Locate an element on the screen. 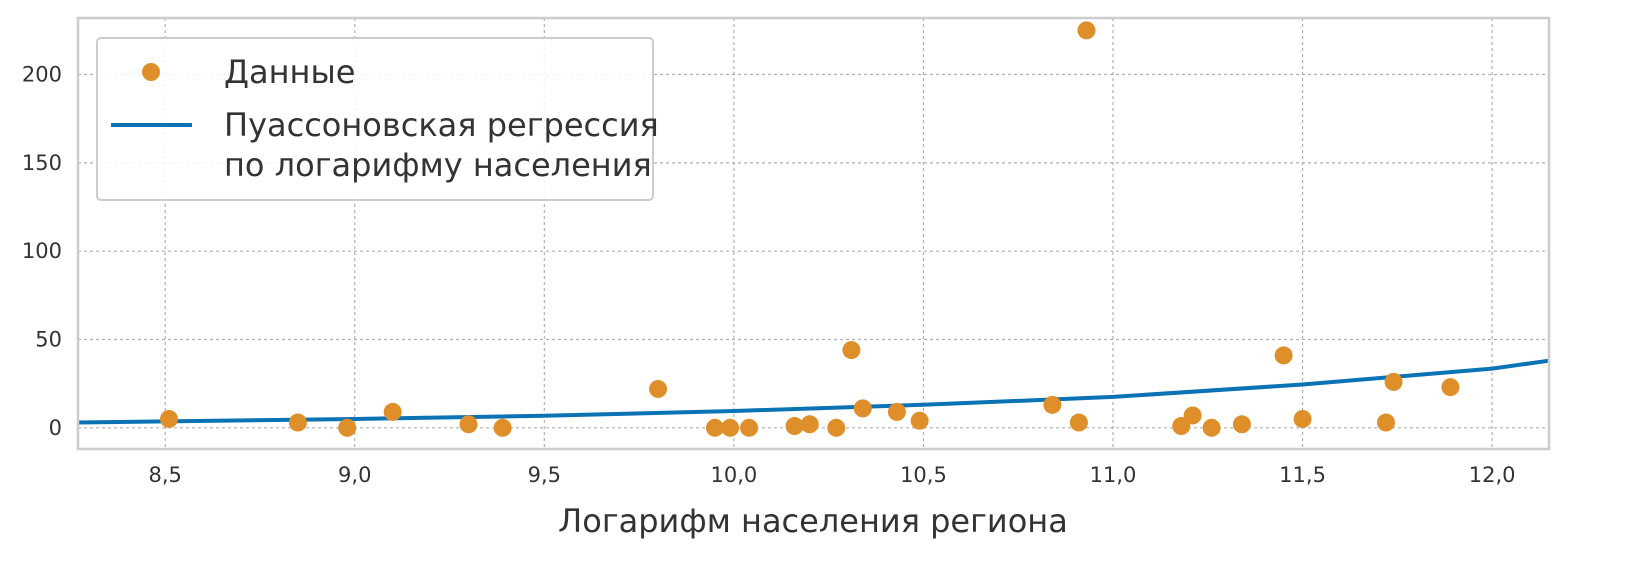  y-tick-label: 50 is located at coordinates (48, 339).